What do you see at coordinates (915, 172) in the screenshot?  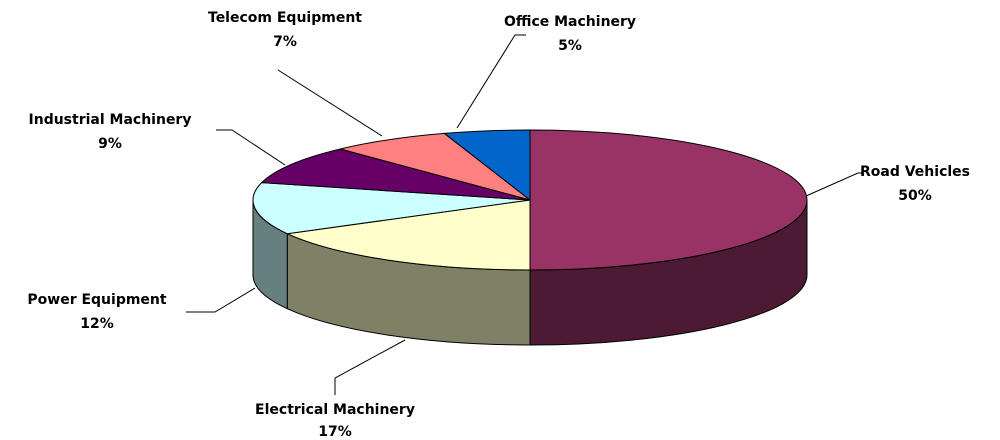 I see `slice-label: Road Vehicles` at bounding box center [915, 172].